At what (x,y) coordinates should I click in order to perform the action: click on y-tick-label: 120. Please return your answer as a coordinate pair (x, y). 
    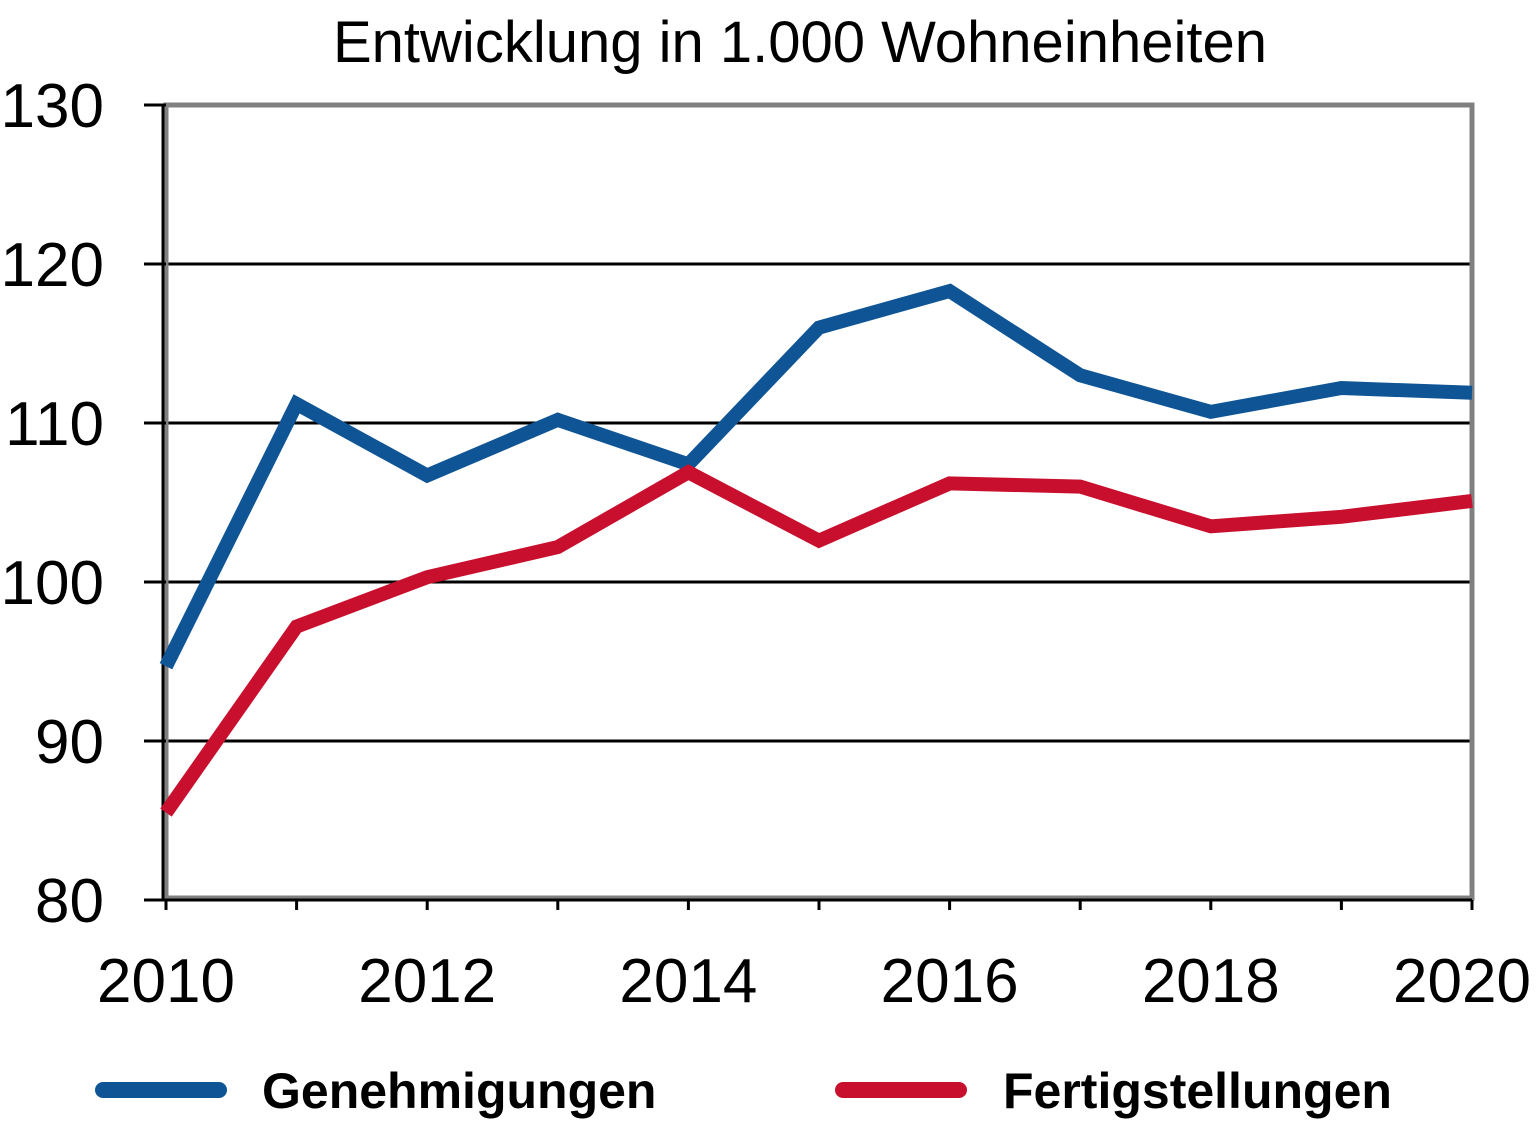
    Looking at the image, I should click on (52, 265).